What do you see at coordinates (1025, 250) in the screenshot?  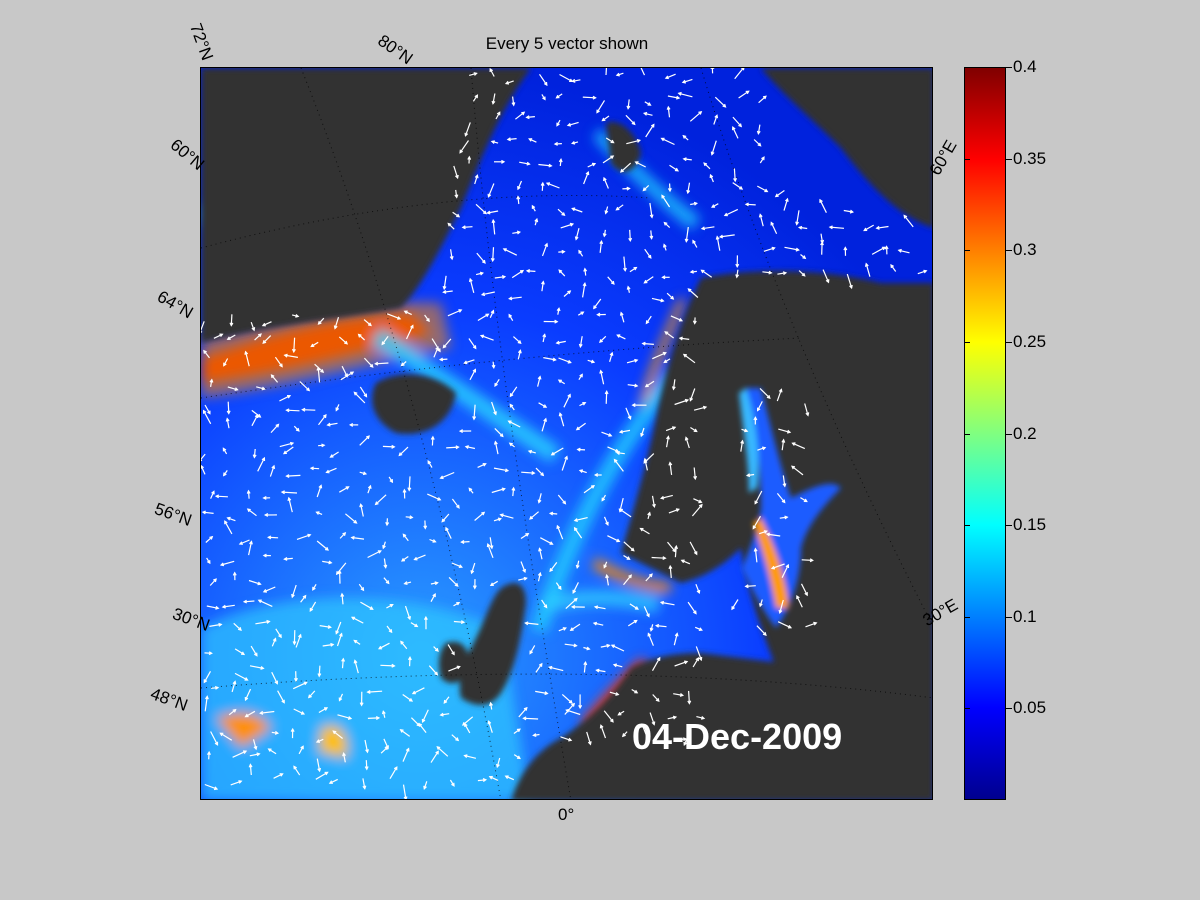 I see `colorbar-tick-label: 0.3` at bounding box center [1025, 250].